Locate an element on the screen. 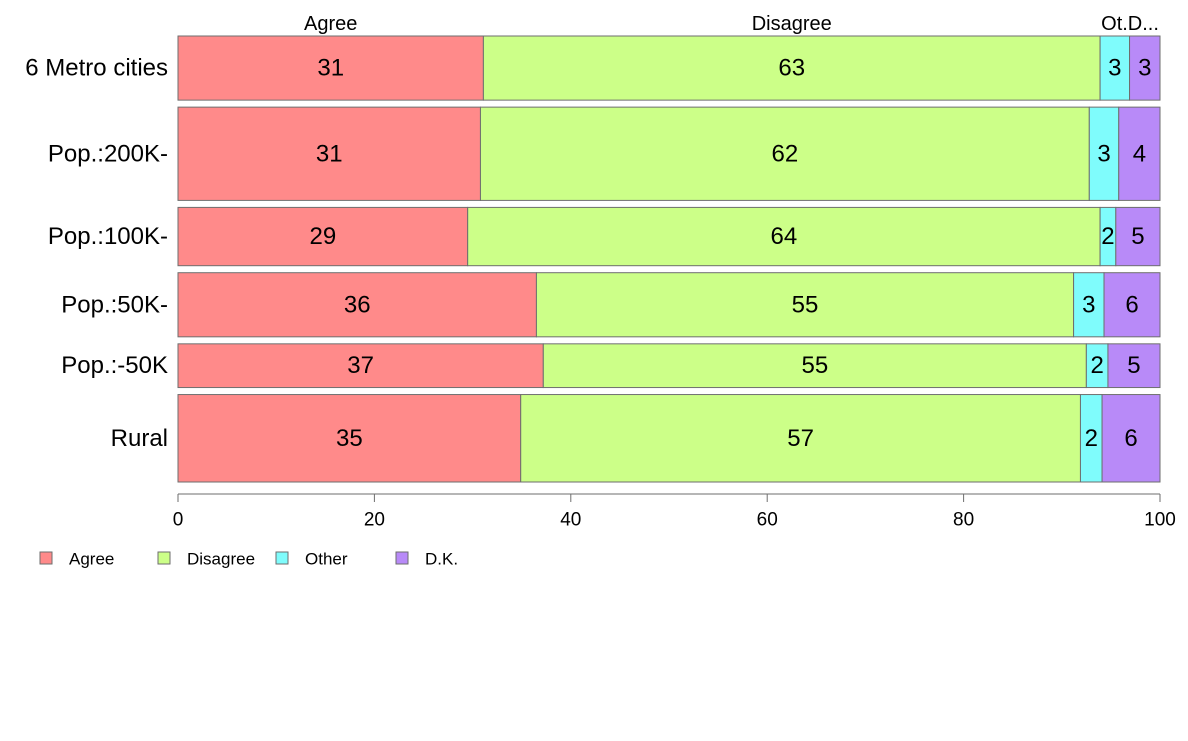 This screenshot has width=1188, height=741. category-label-6-metro-cities: 6 Metro cities is located at coordinates (96, 68).